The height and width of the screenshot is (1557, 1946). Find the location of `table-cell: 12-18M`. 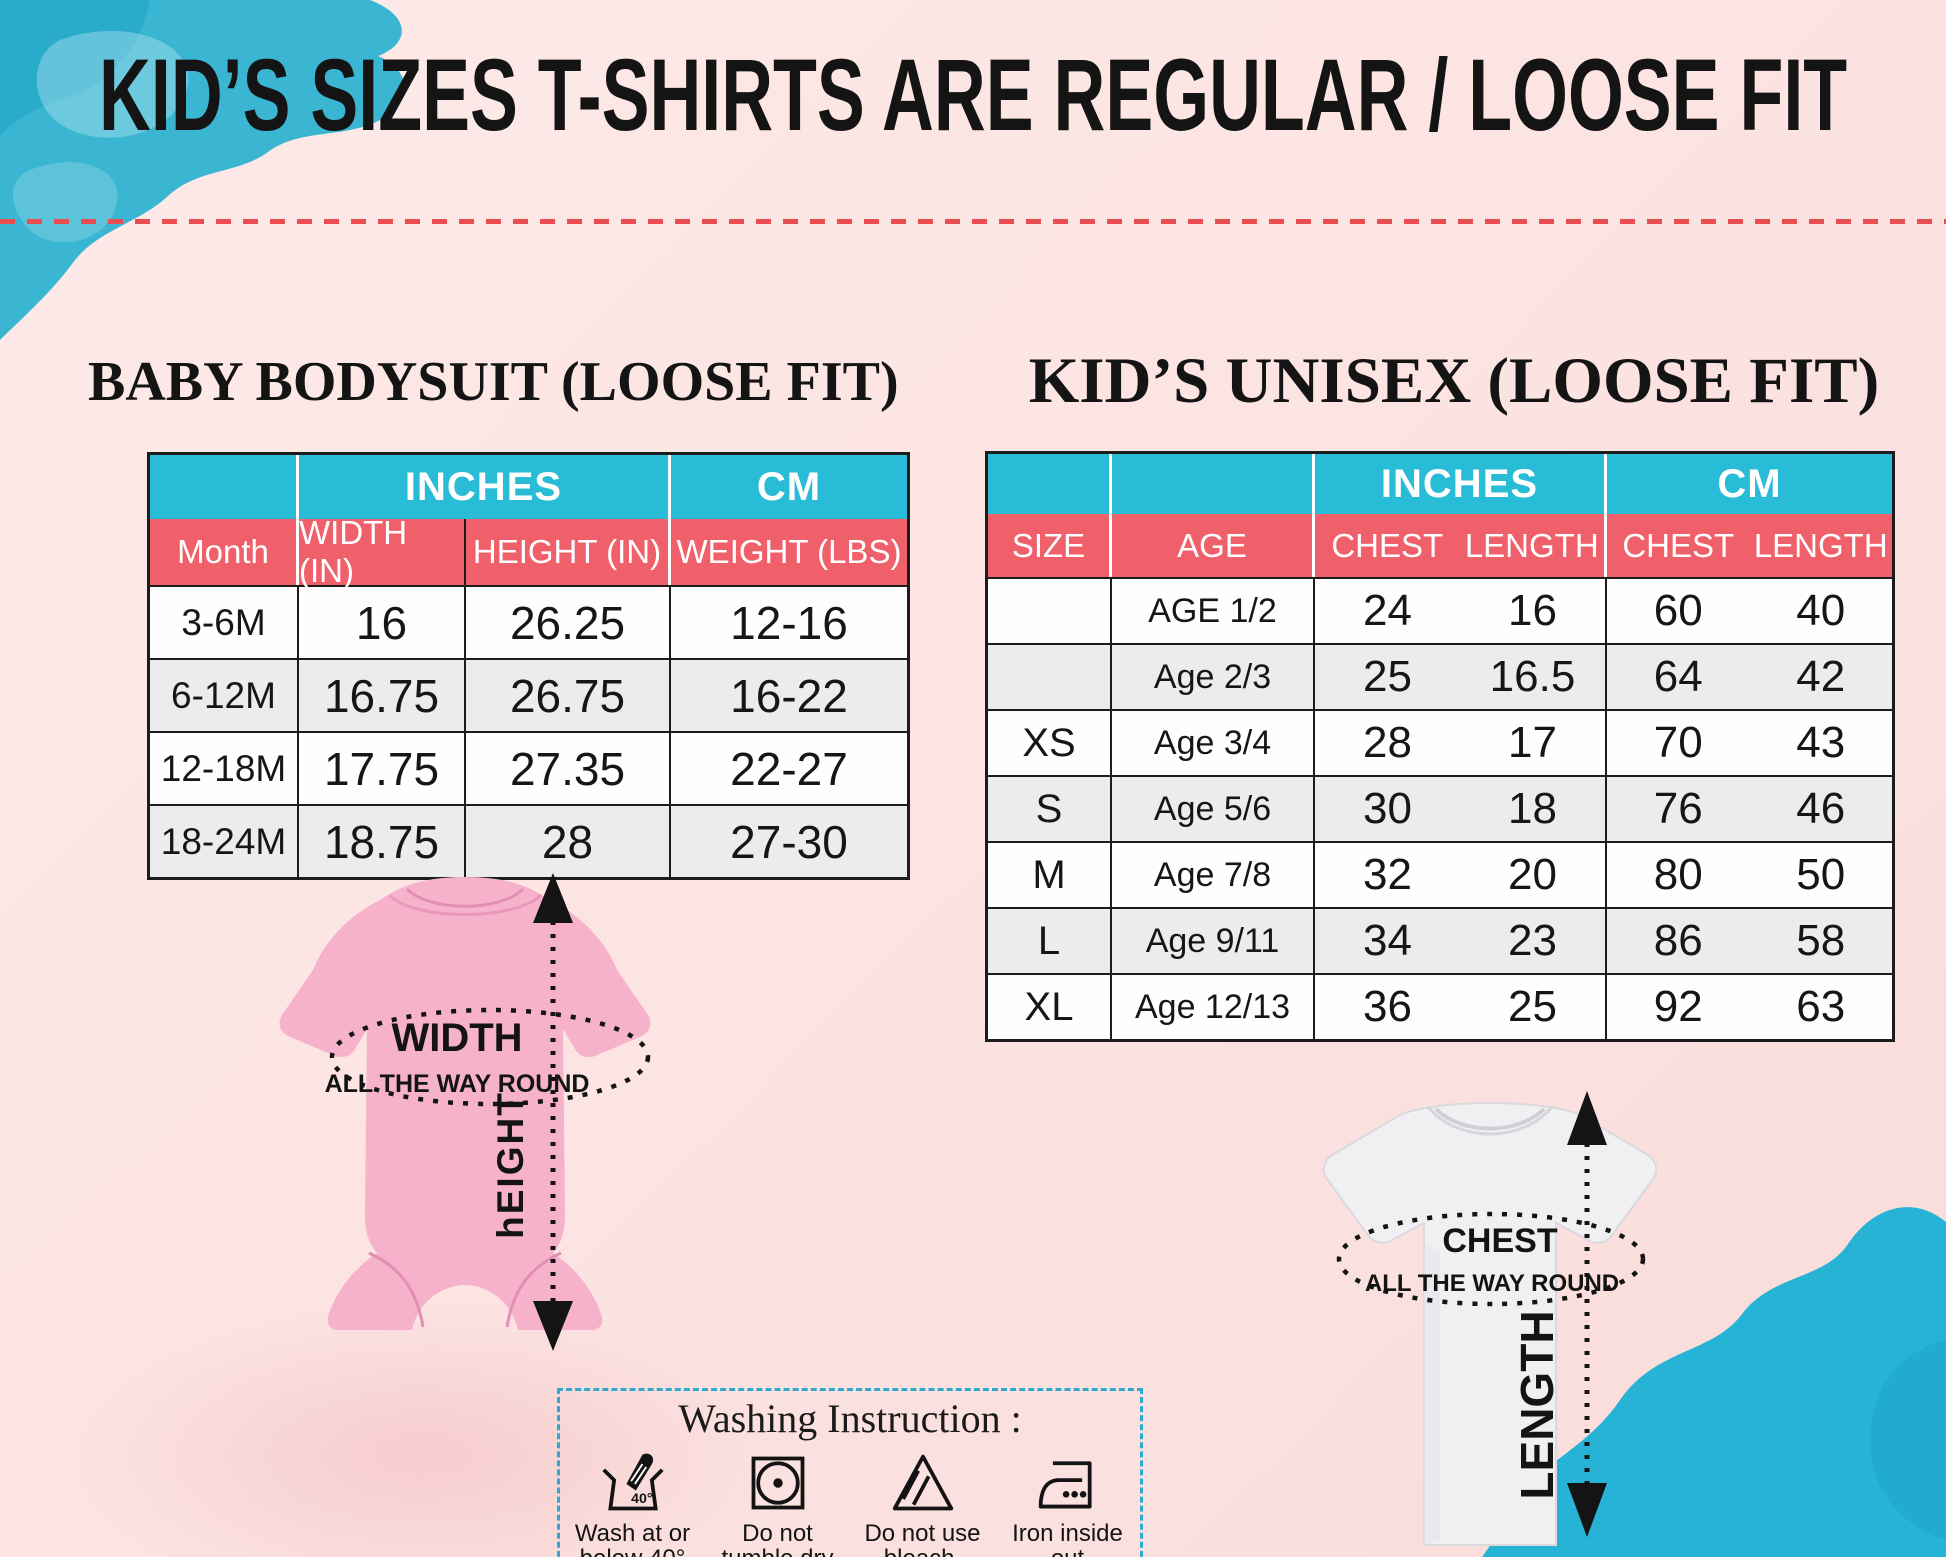

table-cell: 12-18M is located at coordinates (224, 768).